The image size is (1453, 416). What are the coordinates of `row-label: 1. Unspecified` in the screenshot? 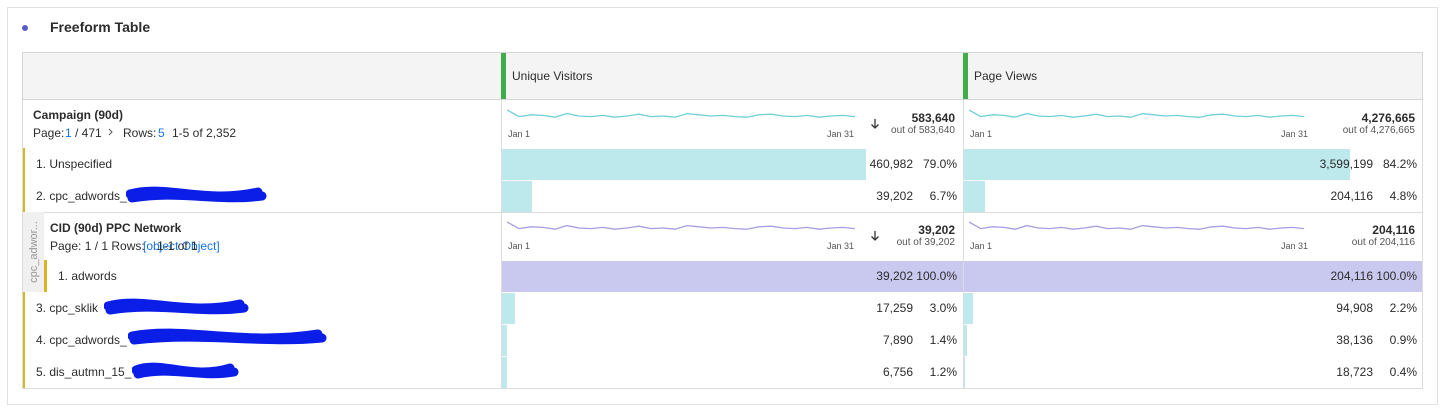 It's located at (74, 164).